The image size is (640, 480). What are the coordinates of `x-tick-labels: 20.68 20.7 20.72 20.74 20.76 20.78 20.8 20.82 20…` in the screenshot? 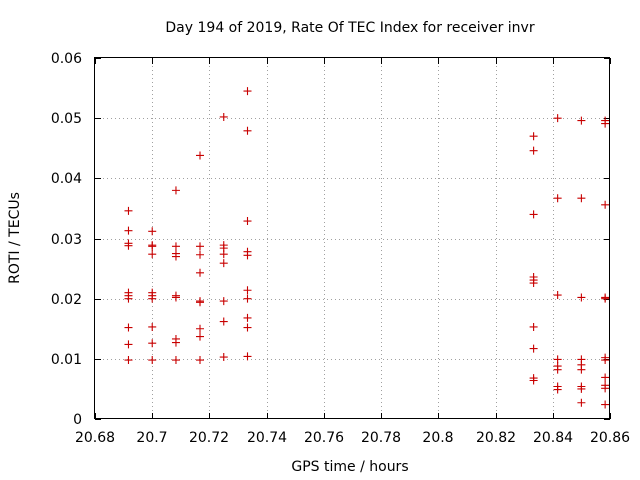 It's located at (352, 438).